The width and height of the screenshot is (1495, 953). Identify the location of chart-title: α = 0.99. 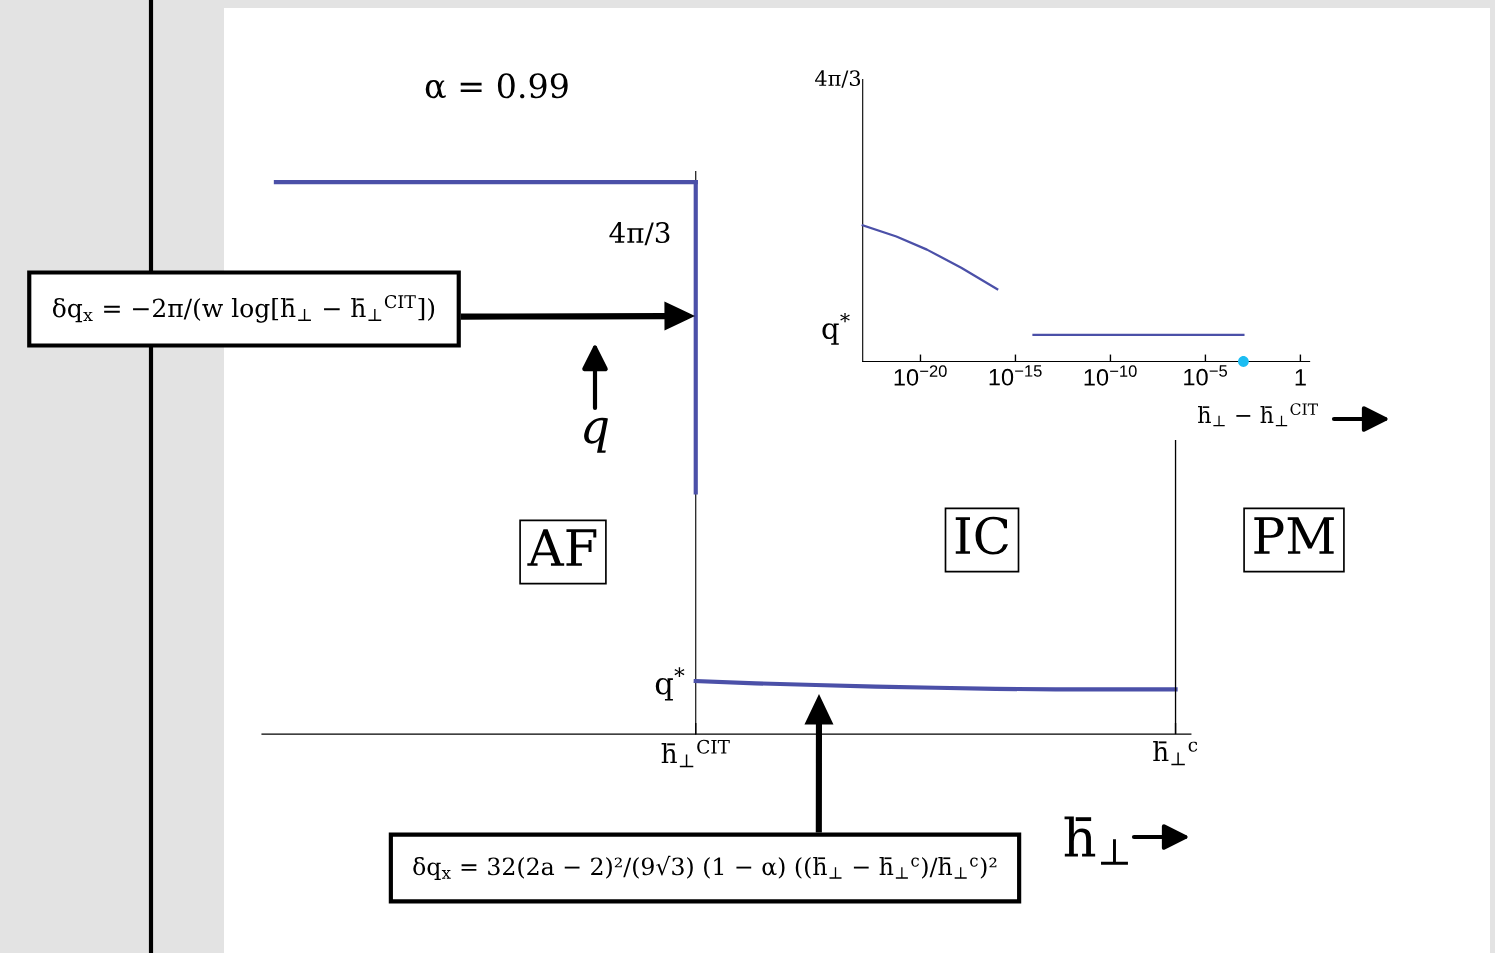
(496, 86).